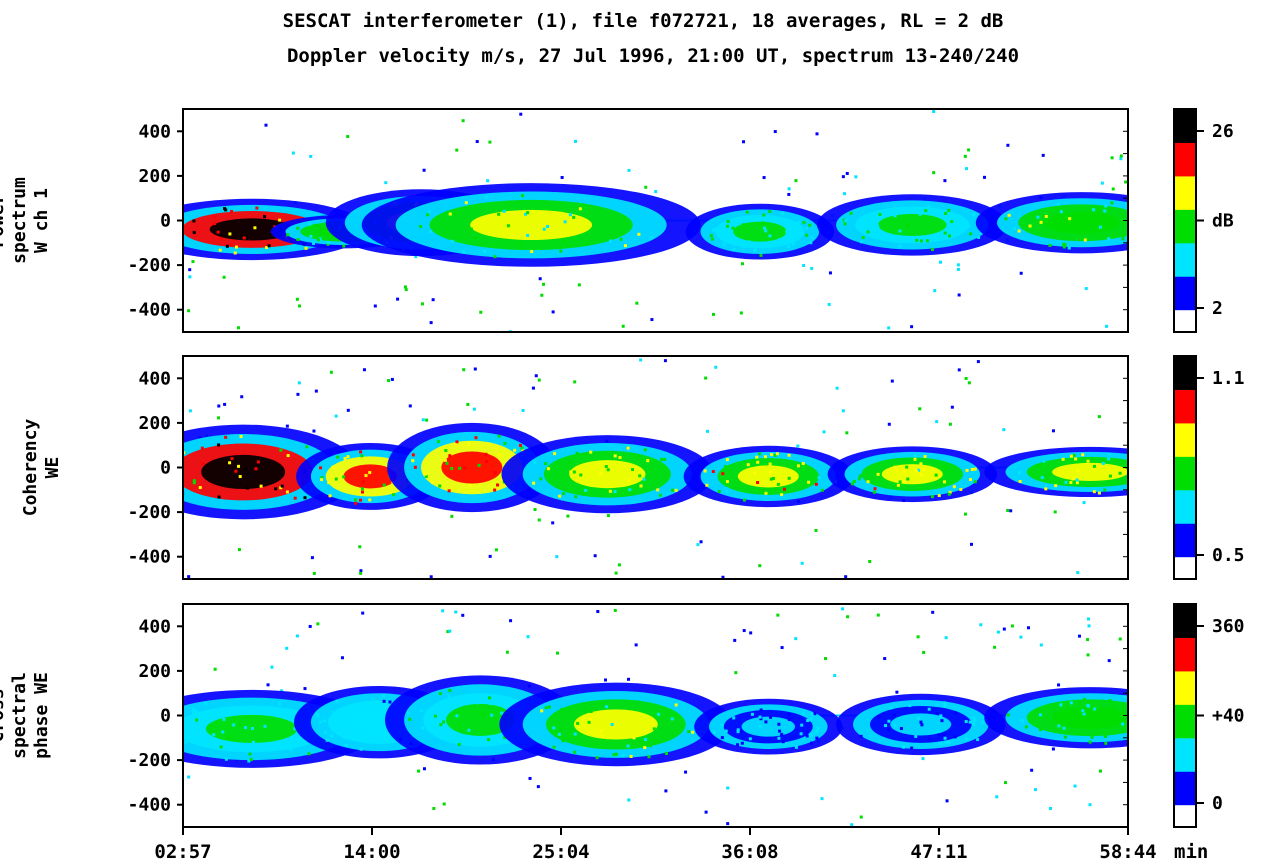  I want to click on y-axis-label: Coherency WE, so click(41, 468).